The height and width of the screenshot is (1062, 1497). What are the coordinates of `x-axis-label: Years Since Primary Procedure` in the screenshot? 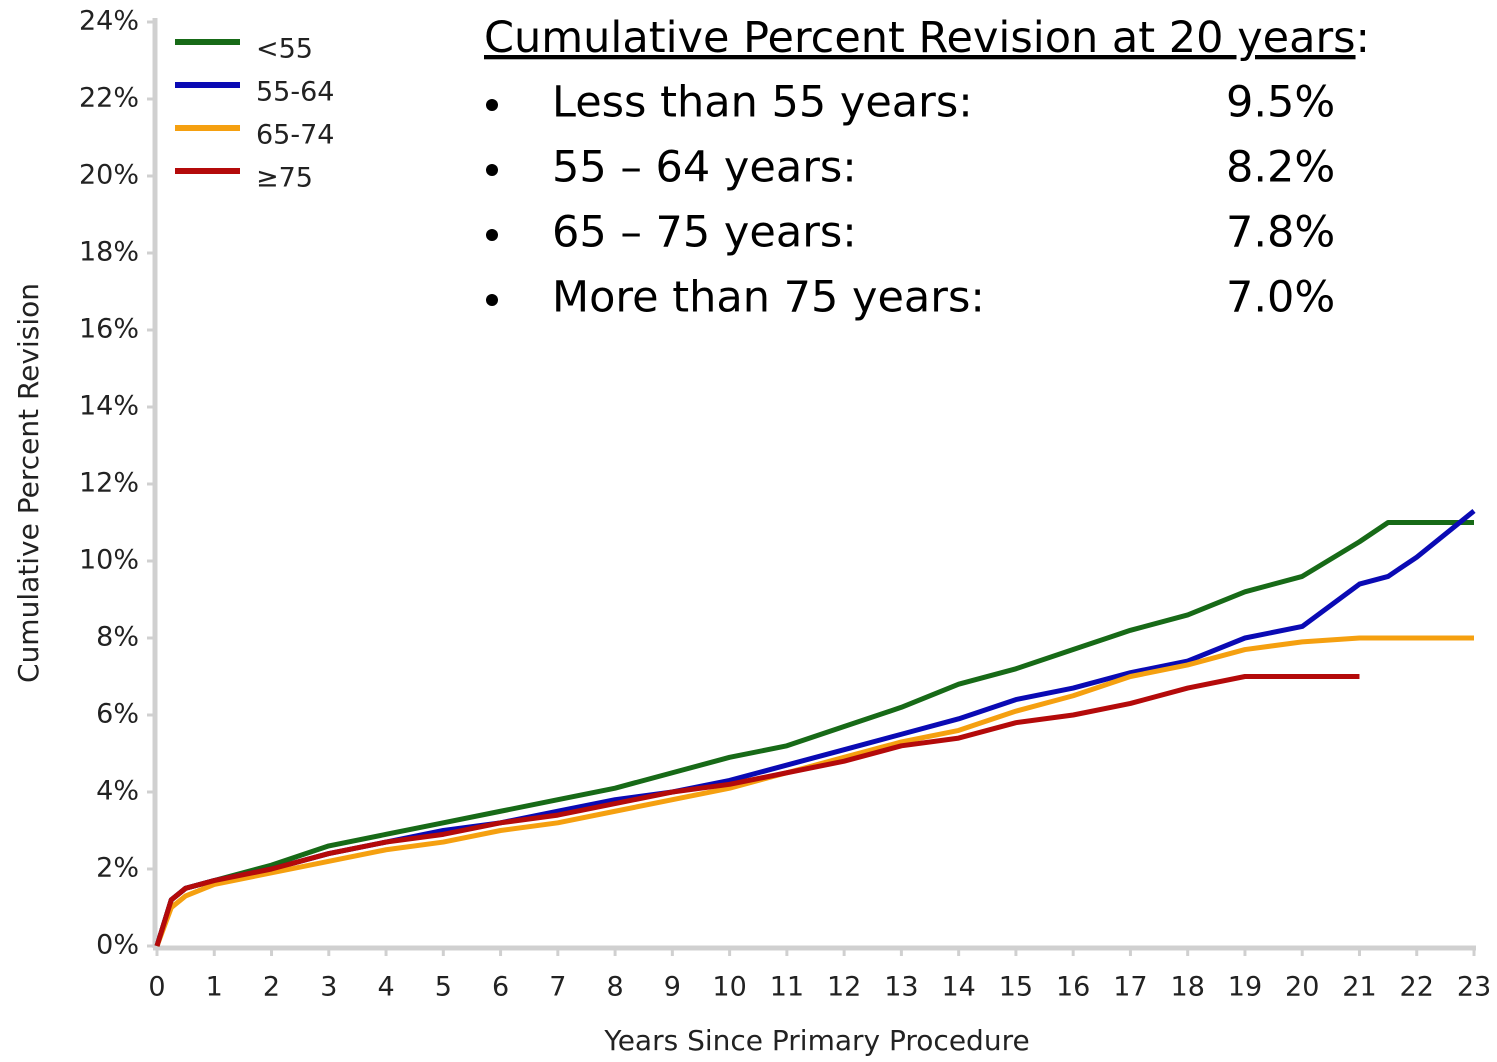 It's located at (816, 1040).